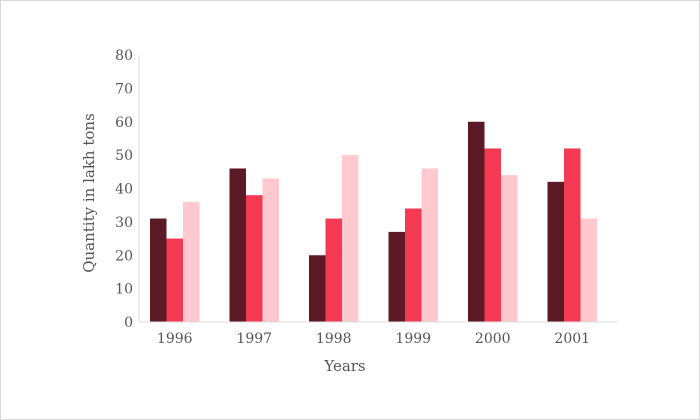  I want to click on x-tick-label: 1999, so click(413, 339).